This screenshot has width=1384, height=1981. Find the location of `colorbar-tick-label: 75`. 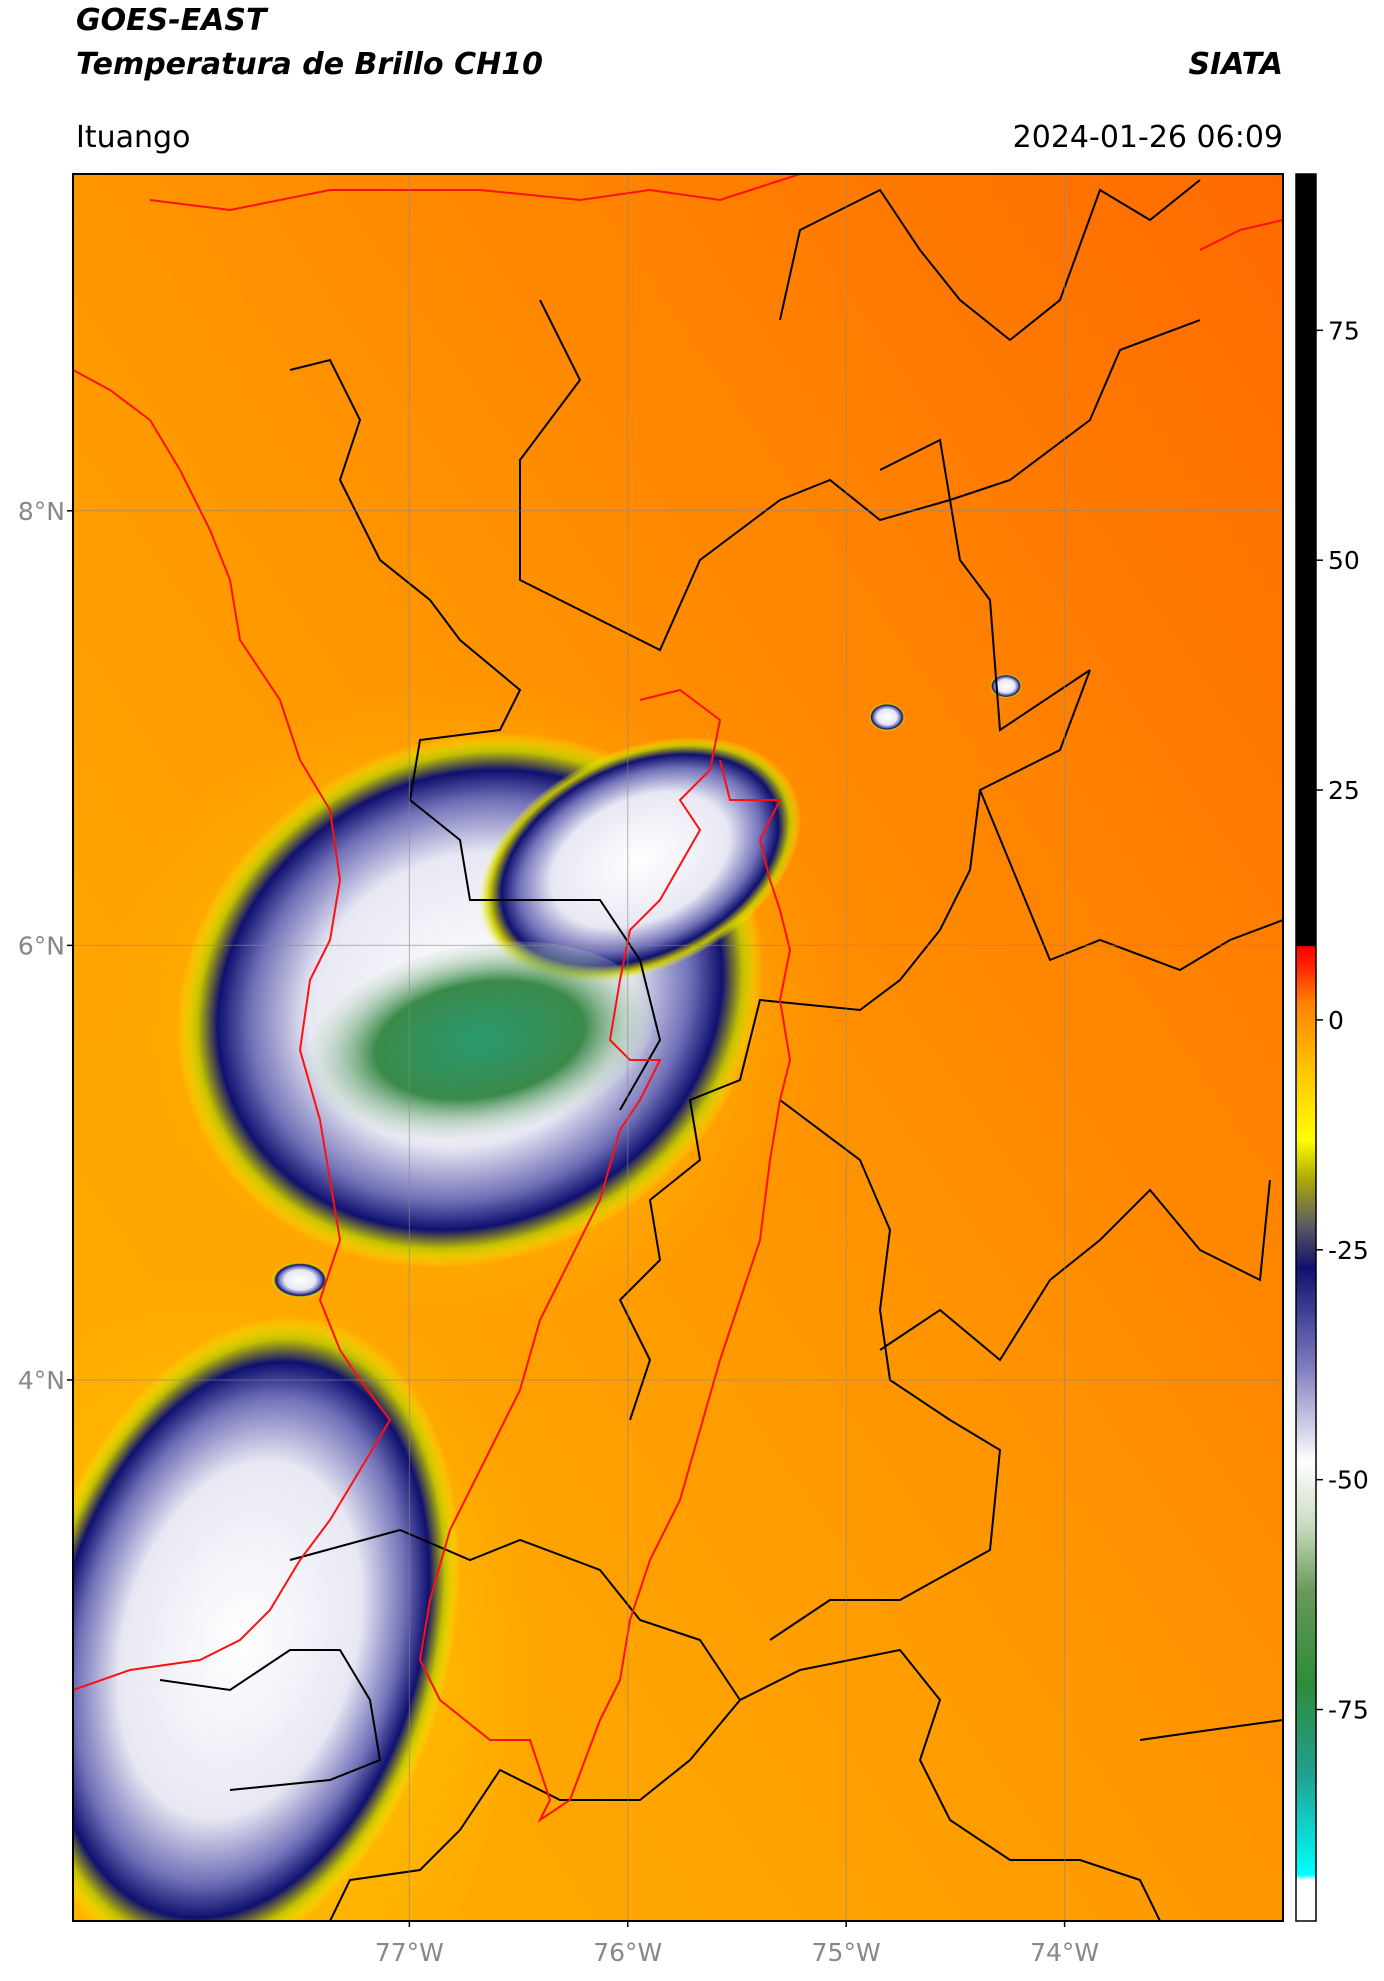

colorbar-tick-label: 75 is located at coordinates (1344, 330).